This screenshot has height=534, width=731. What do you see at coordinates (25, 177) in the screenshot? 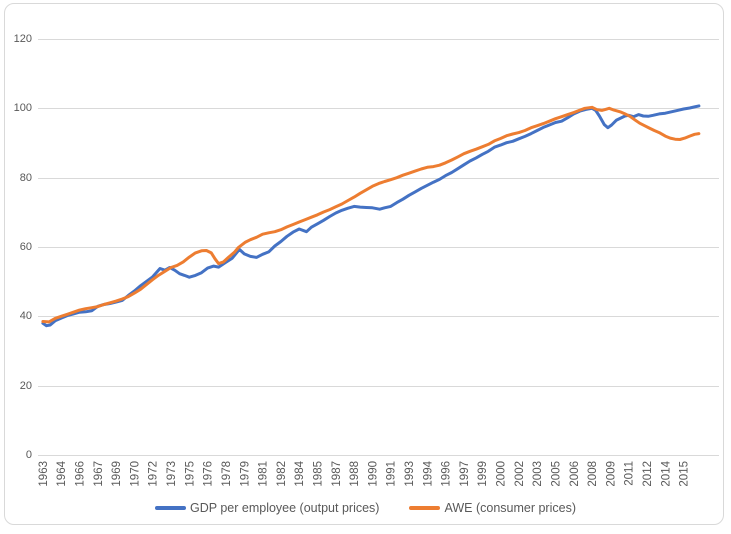
I see `y-axis-tick-label: 80` at bounding box center [25, 177].